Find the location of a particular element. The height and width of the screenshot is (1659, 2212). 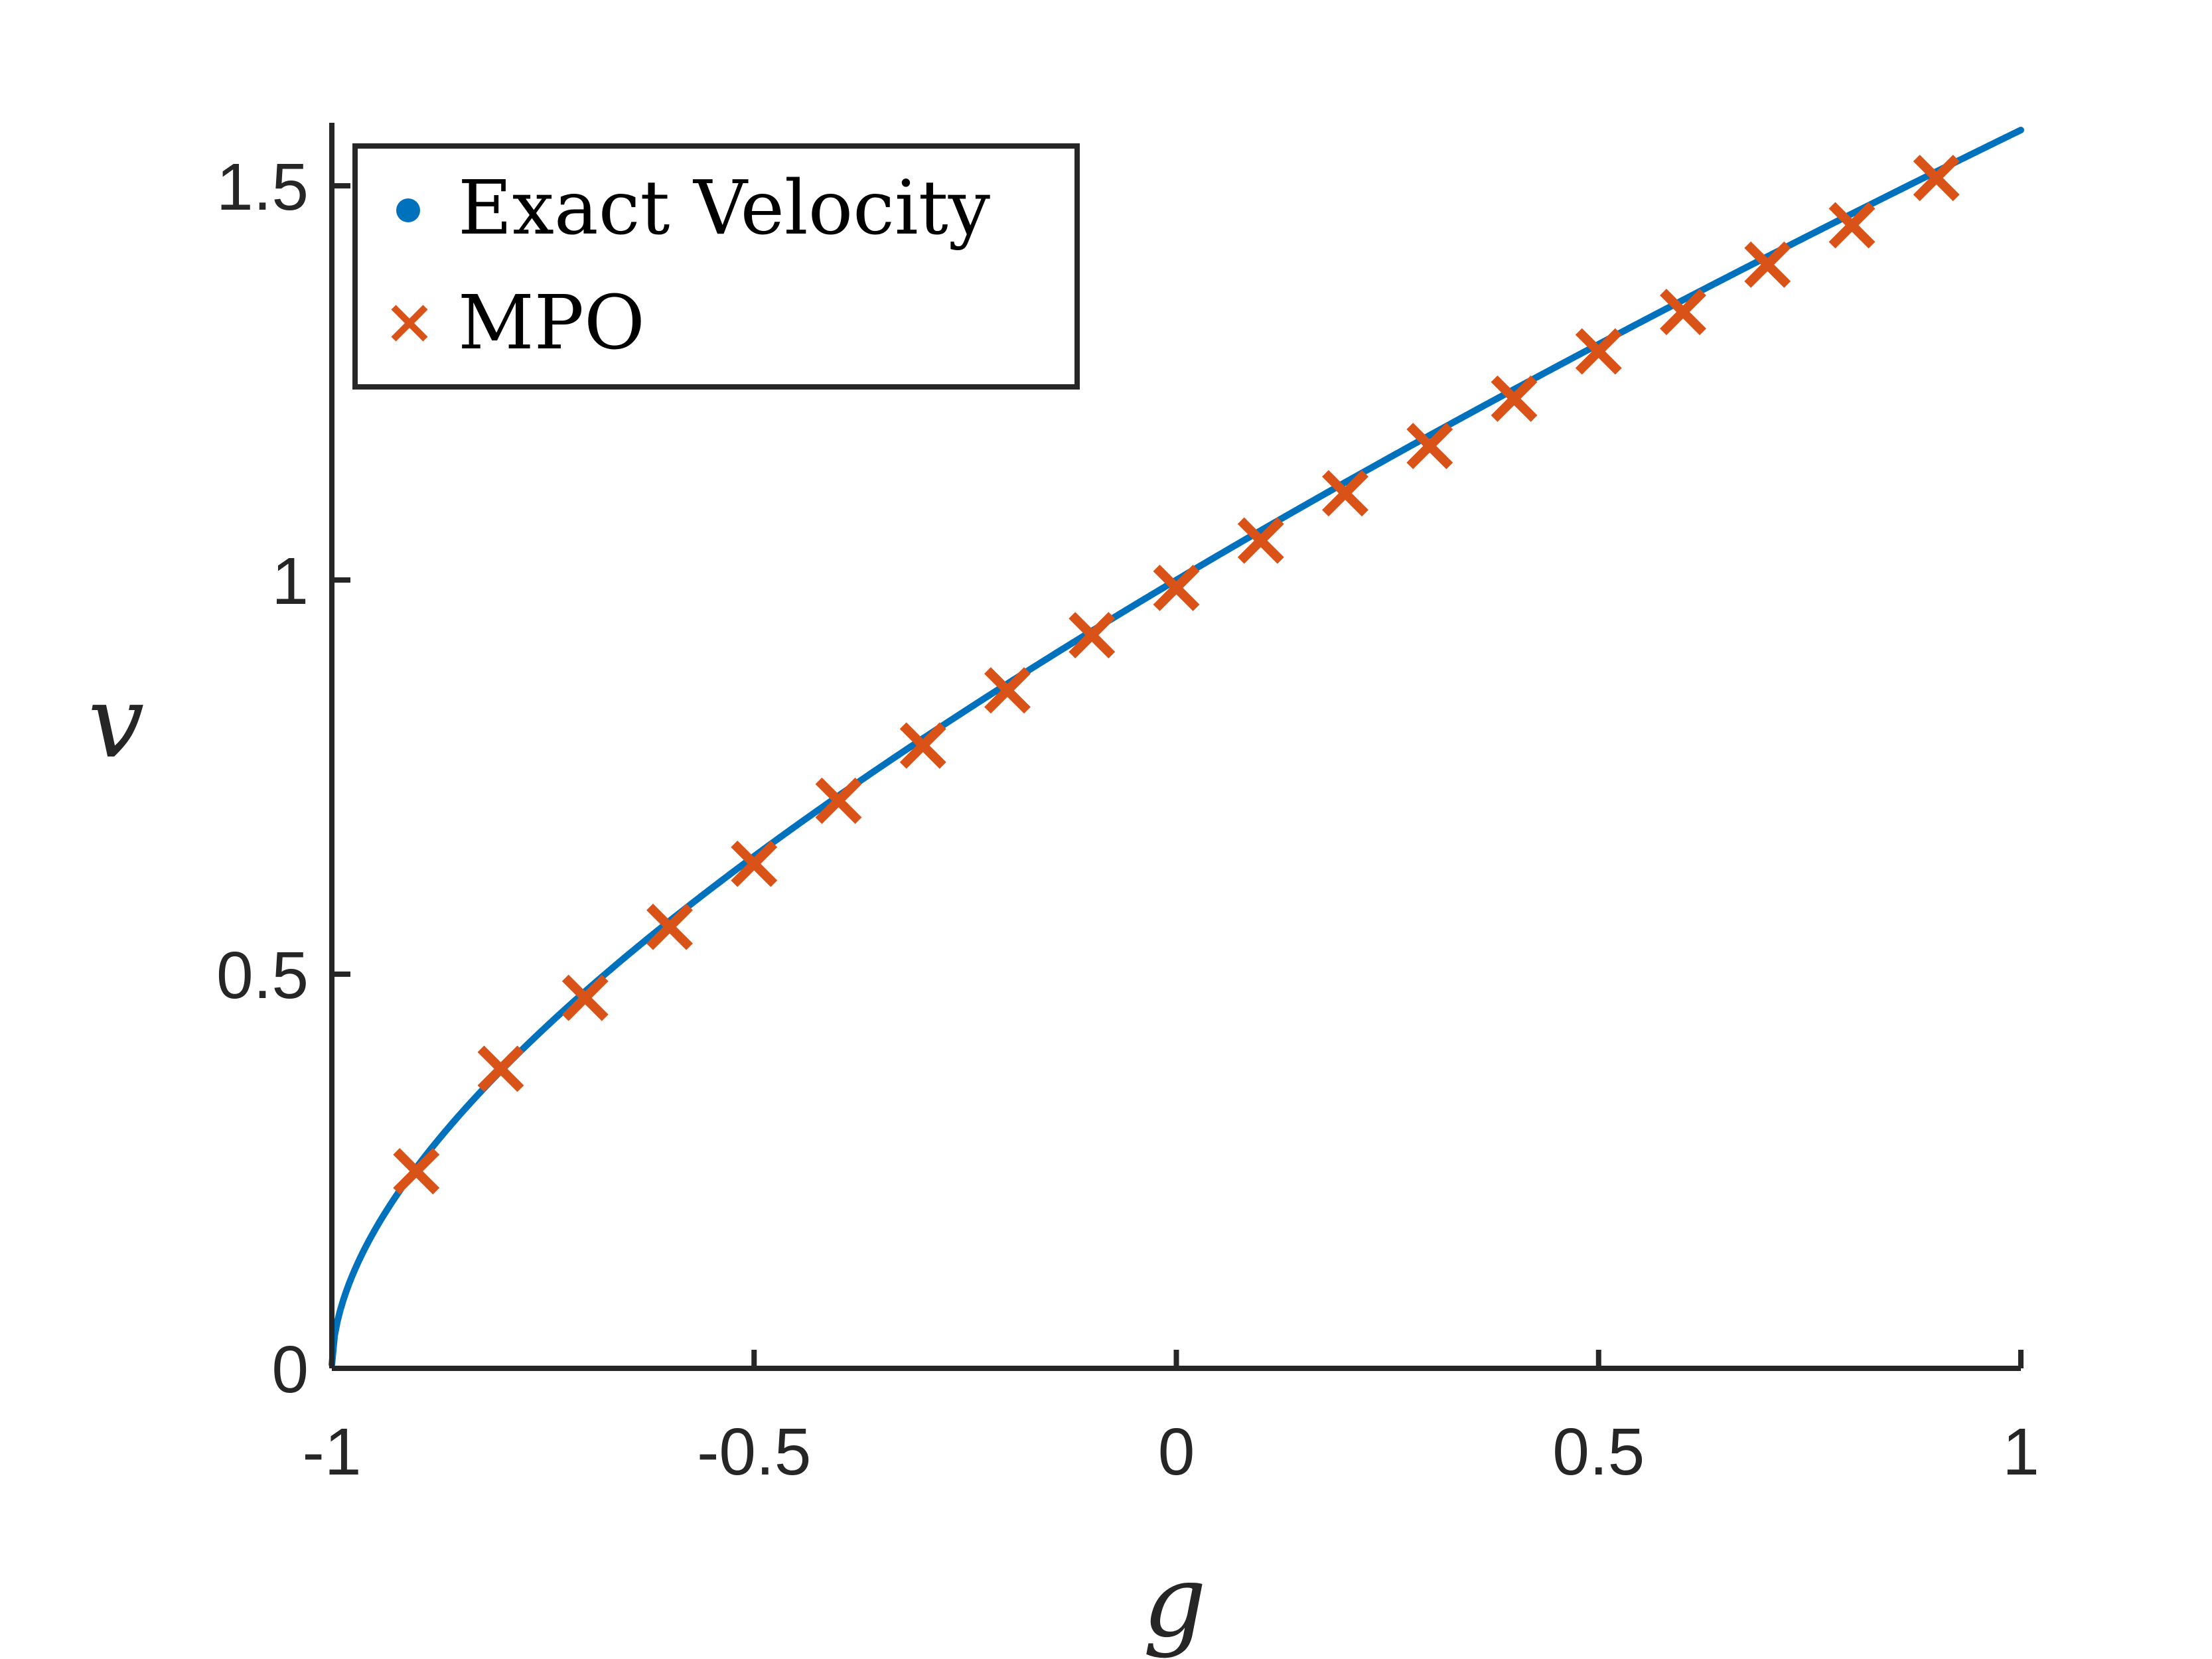

legend: Exact Velocity MPO is located at coordinates (716, 266).